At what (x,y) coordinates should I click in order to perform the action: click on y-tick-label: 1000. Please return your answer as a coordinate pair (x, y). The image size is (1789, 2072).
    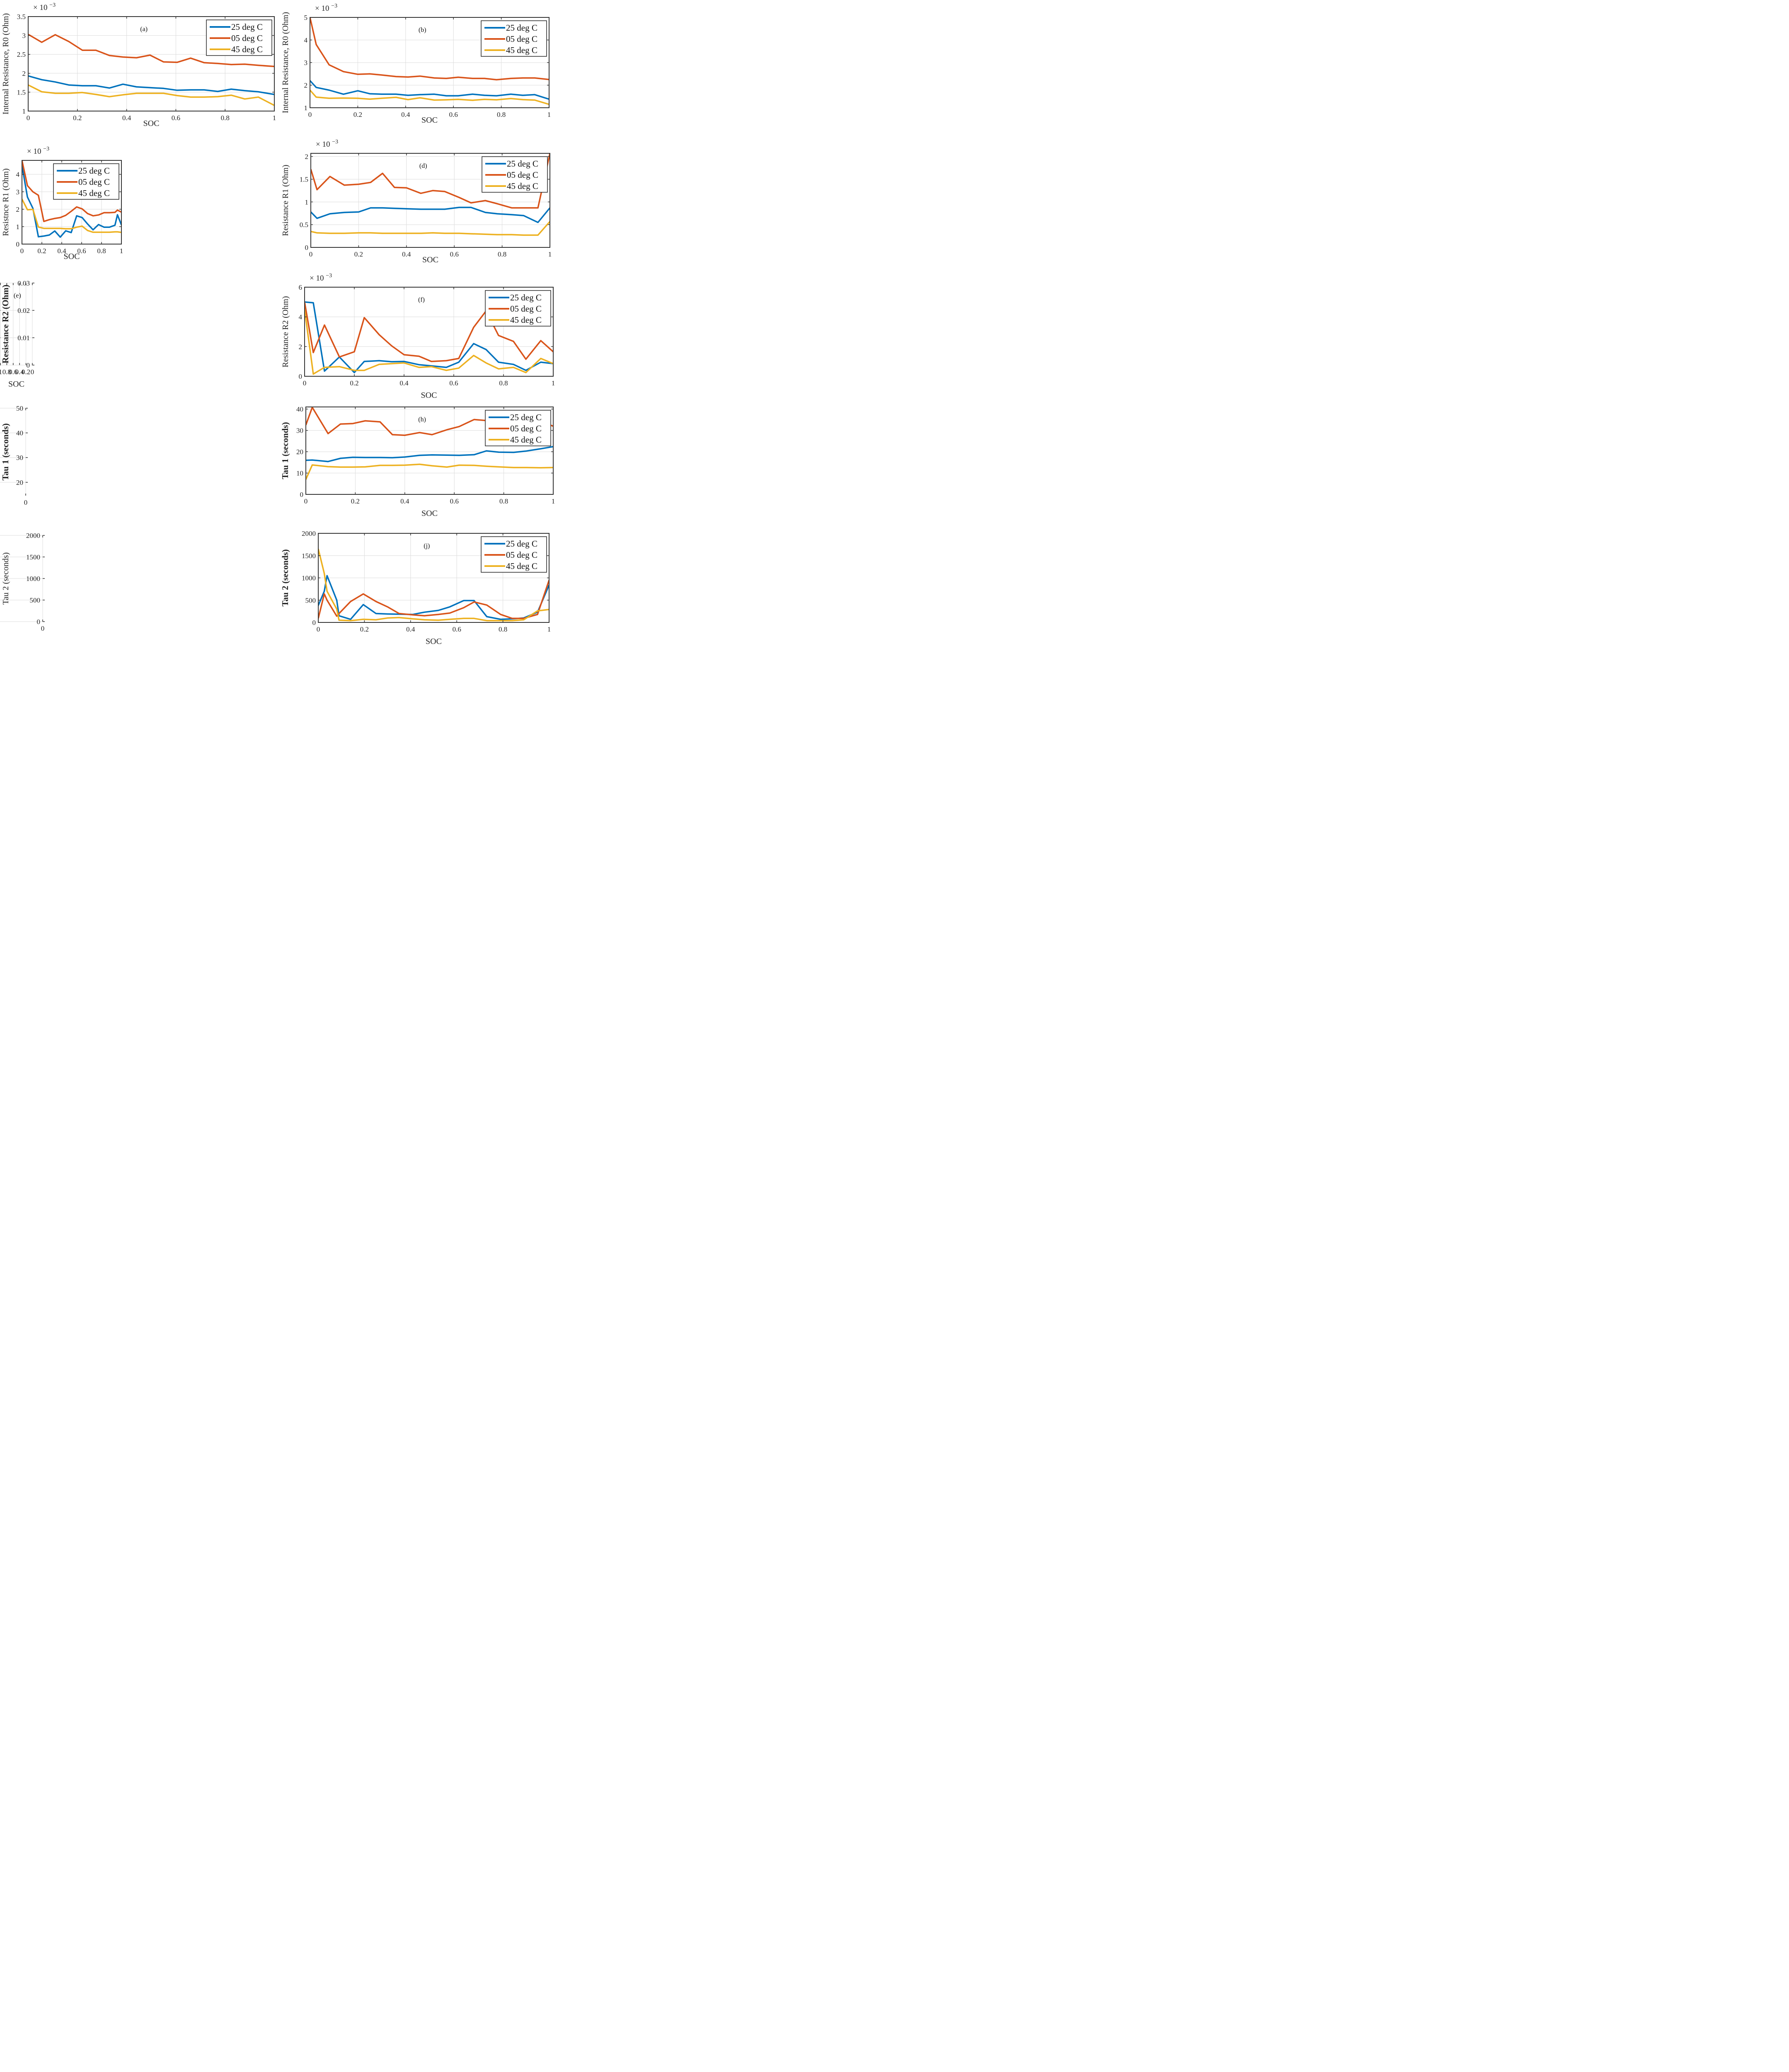
    Looking at the image, I should click on (33, 579).